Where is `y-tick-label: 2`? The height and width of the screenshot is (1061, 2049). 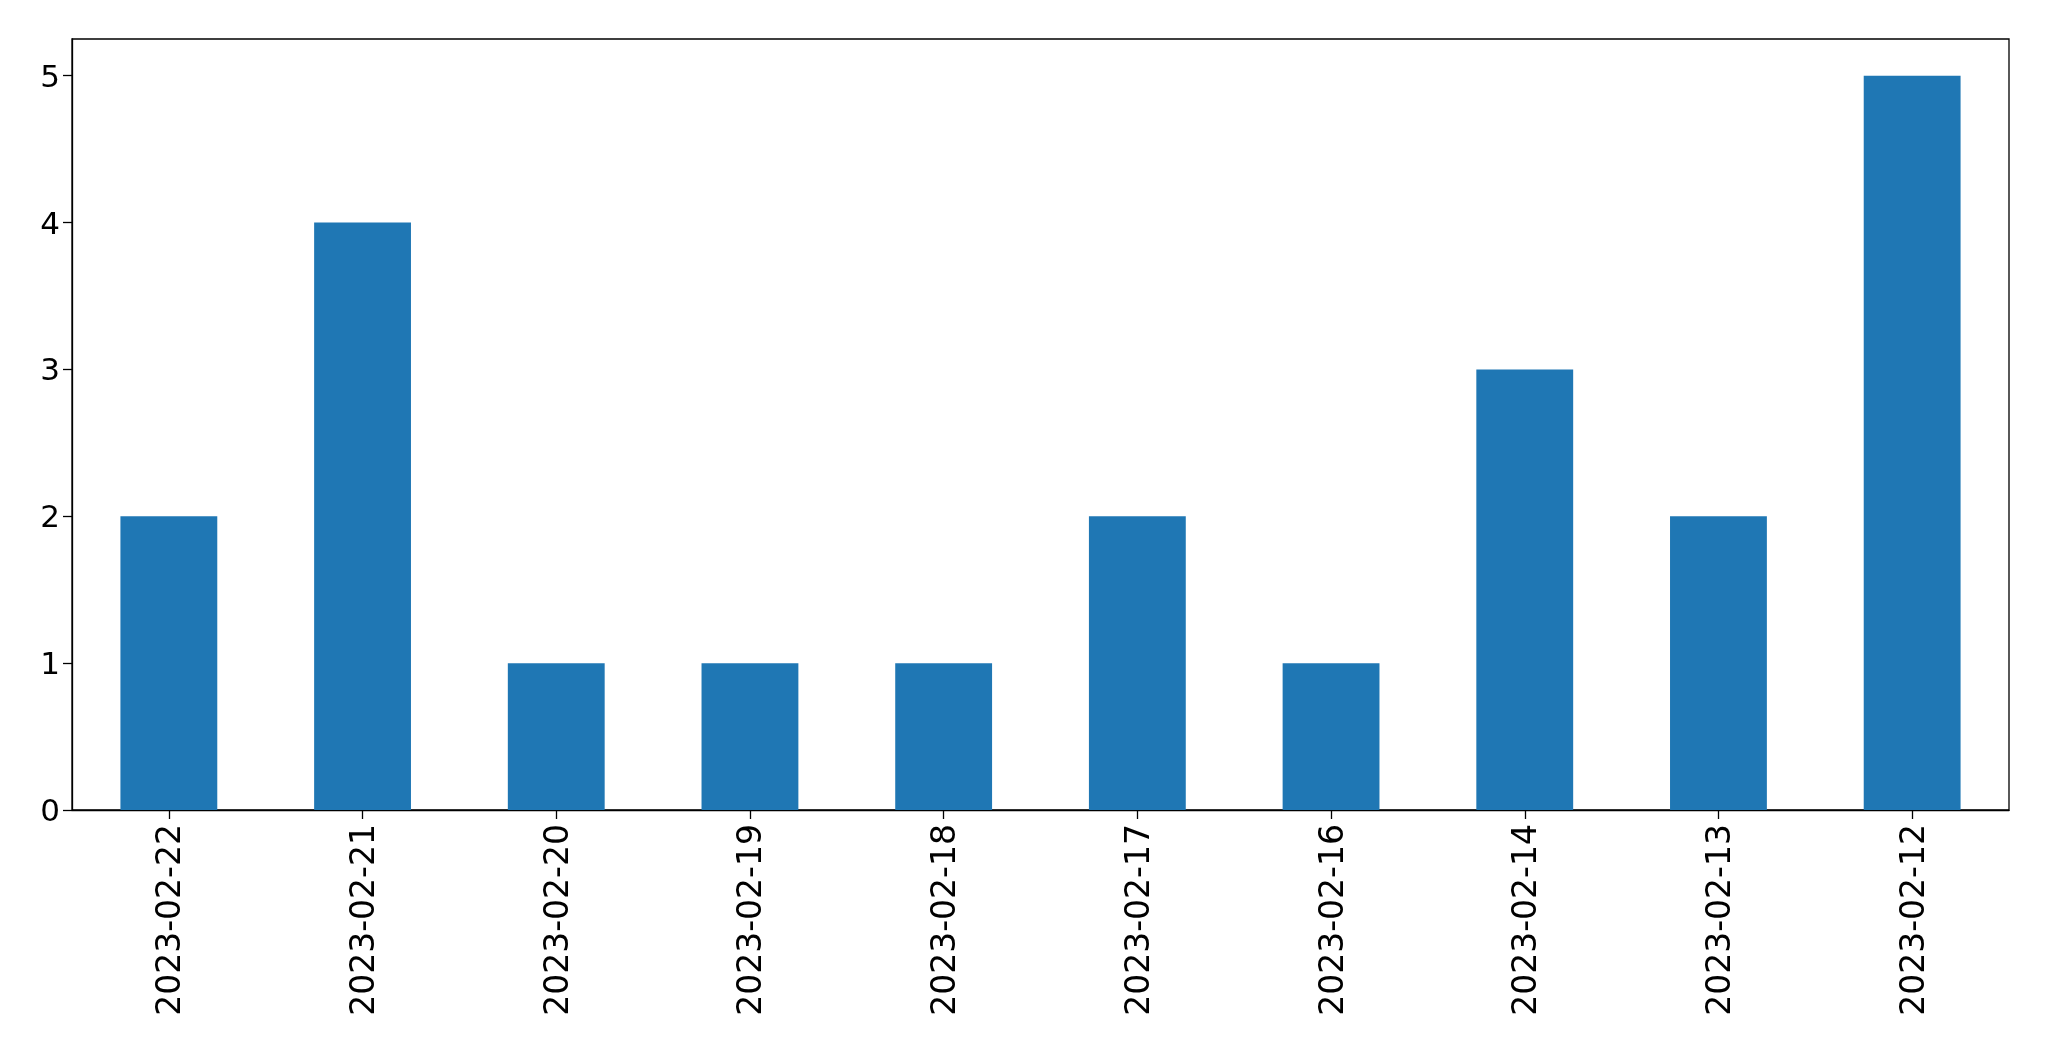 y-tick-label: 2 is located at coordinates (50, 516).